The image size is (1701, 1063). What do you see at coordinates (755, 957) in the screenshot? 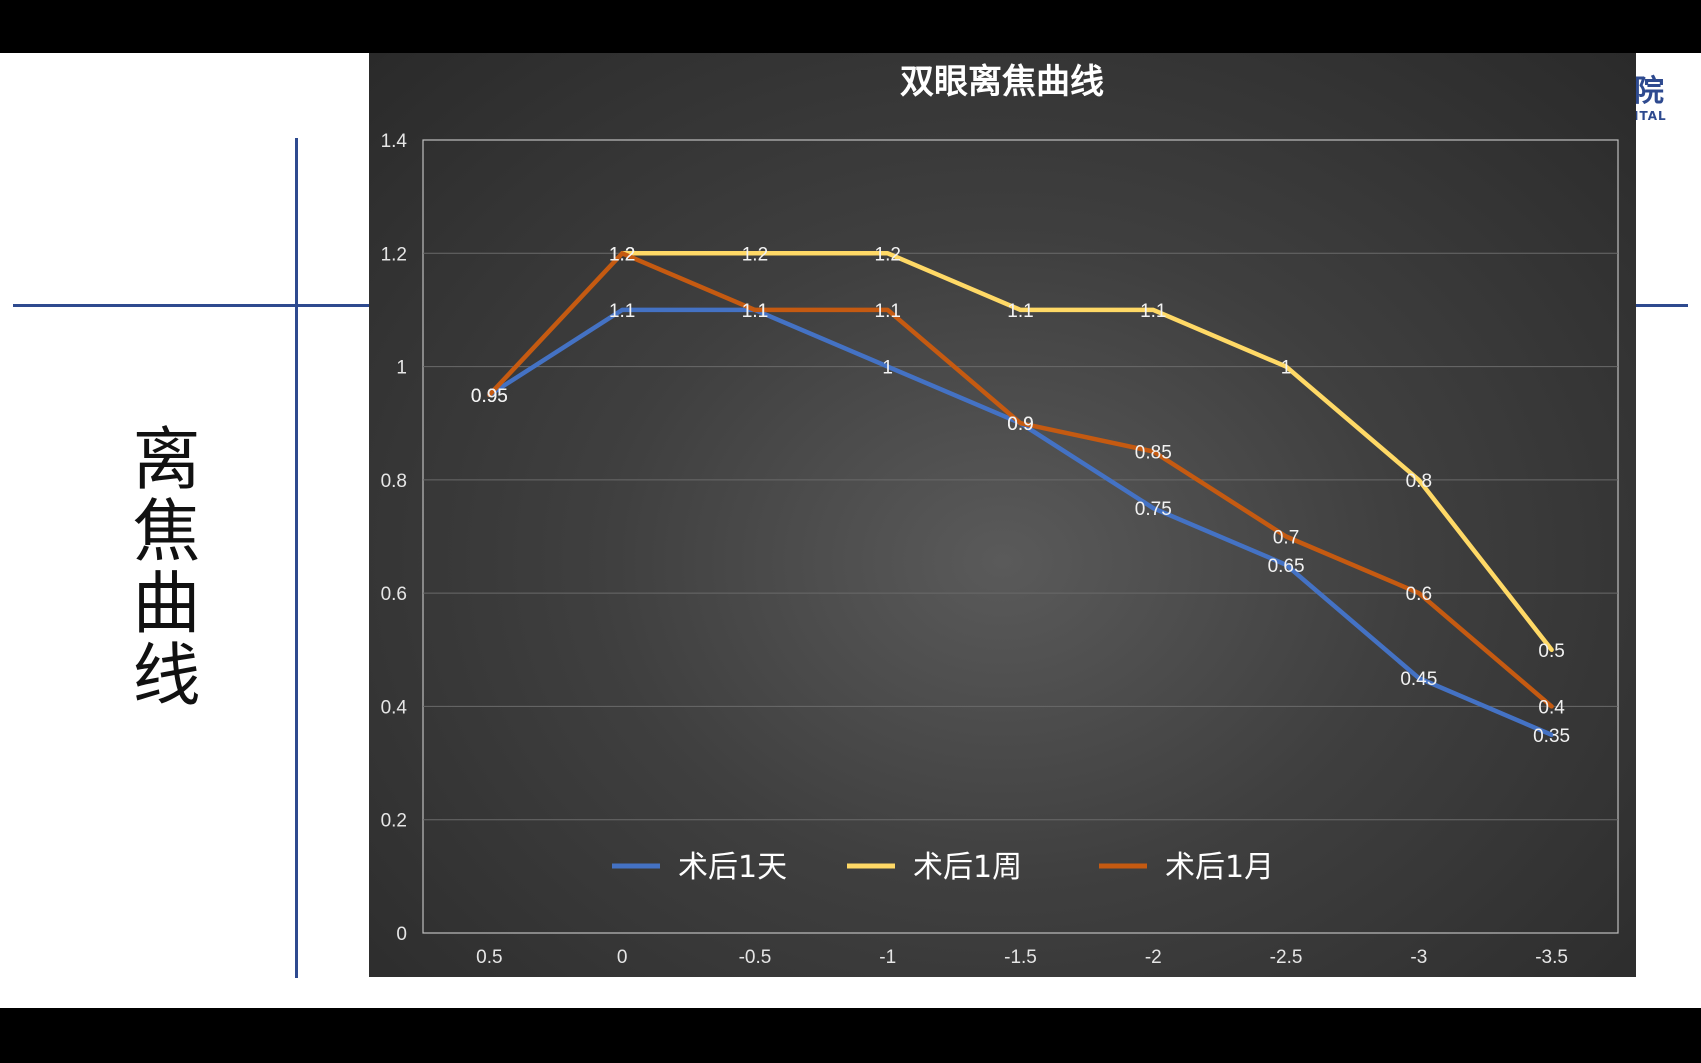
I see `x-tick-label: -0.5` at bounding box center [755, 957].